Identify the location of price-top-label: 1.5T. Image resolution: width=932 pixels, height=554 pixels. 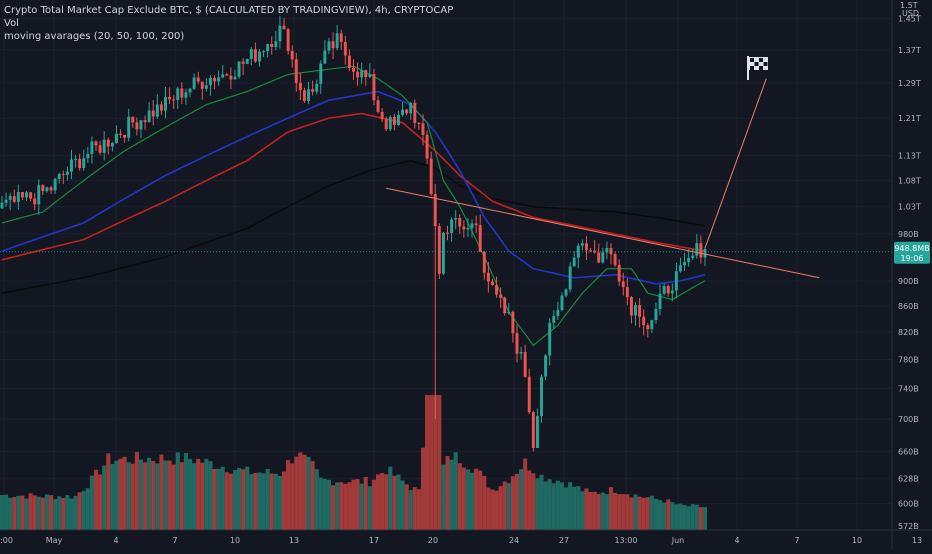
(909, 5).